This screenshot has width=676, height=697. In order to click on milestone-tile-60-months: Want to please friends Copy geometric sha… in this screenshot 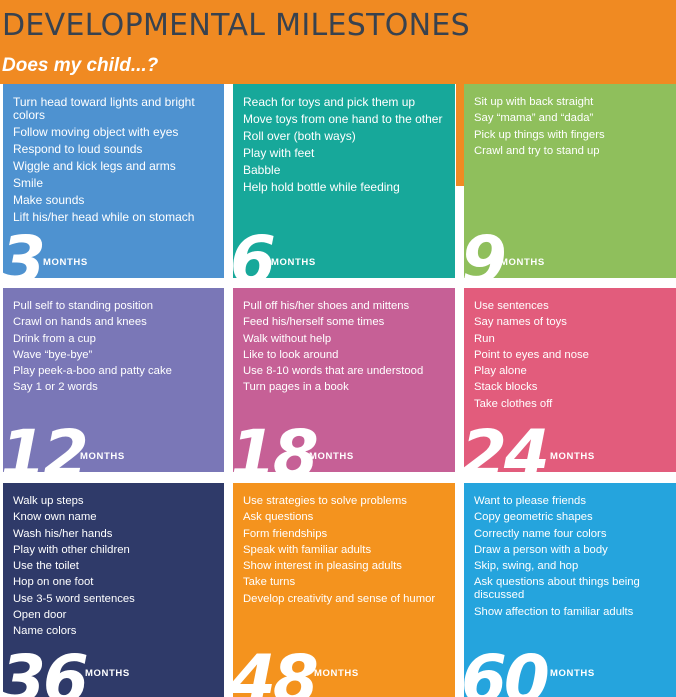, I will do `click(570, 590)`.